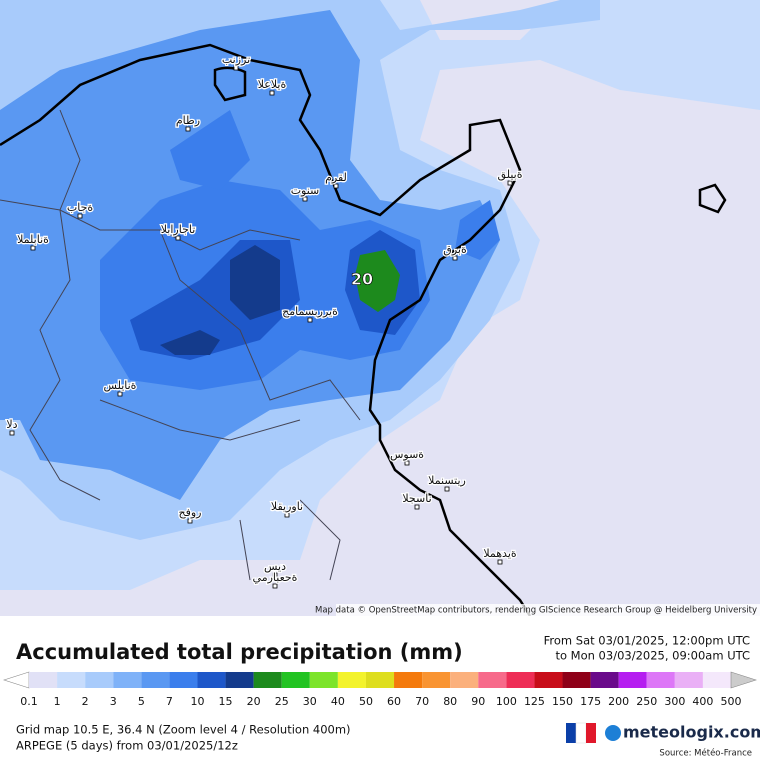 The image size is (760, 760). I want to click on colorbar-arrow-low, so click(16, 680).